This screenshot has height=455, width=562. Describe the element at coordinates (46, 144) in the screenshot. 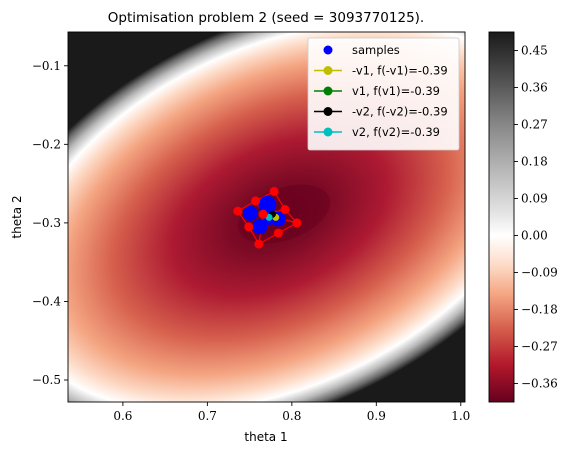

I see `y-tick-label: −0.2` at that location.